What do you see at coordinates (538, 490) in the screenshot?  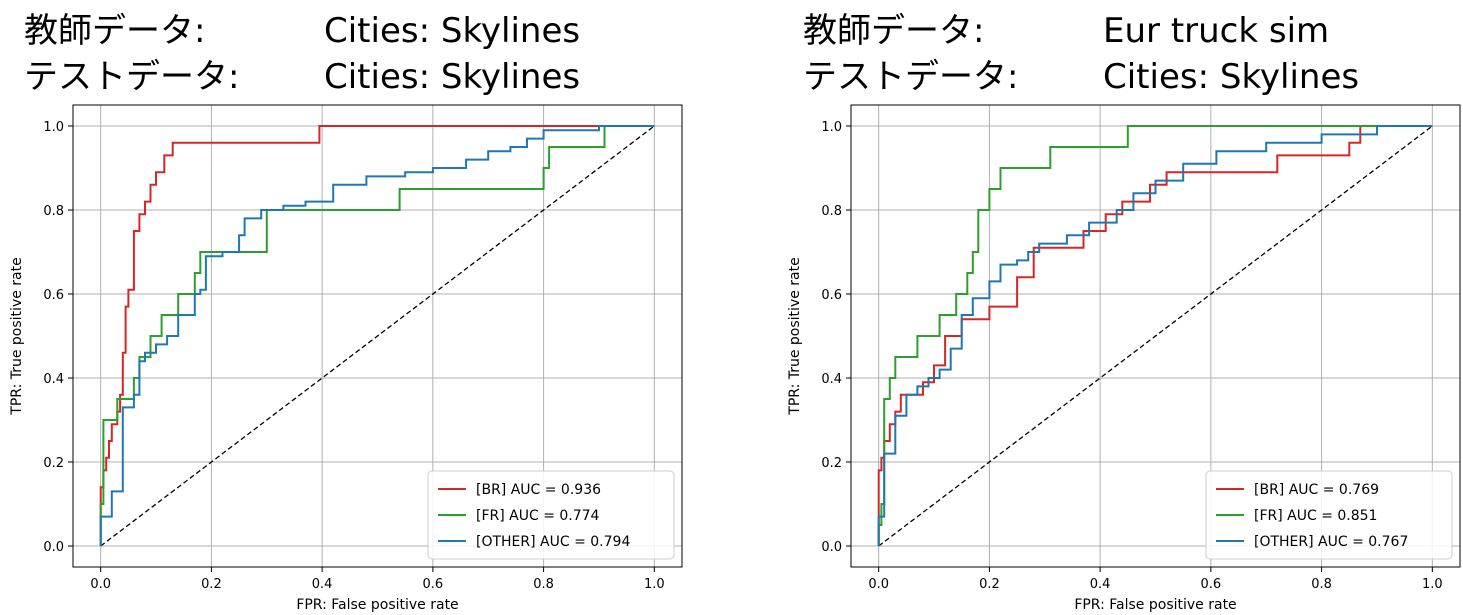 I see `legend-entry: [BR] AUC = 0.936` at bounding box center [538, 490].